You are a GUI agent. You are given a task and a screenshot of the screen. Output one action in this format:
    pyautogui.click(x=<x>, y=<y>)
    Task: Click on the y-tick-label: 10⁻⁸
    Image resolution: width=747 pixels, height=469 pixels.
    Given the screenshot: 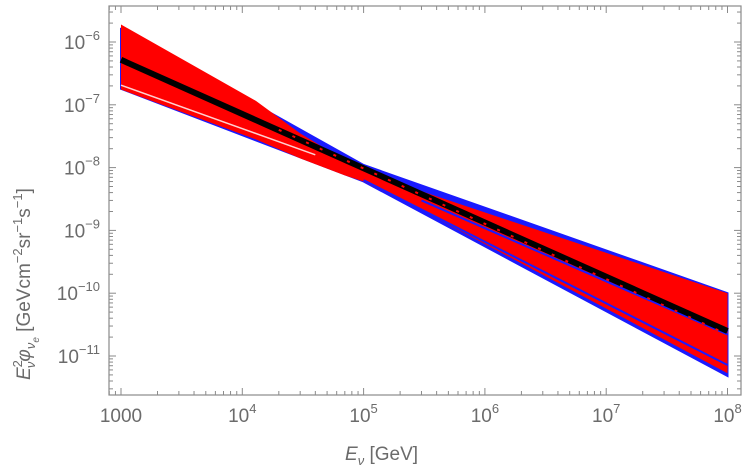 What is the action you would take?
    pyautogui.click(x=82, y=167)
    